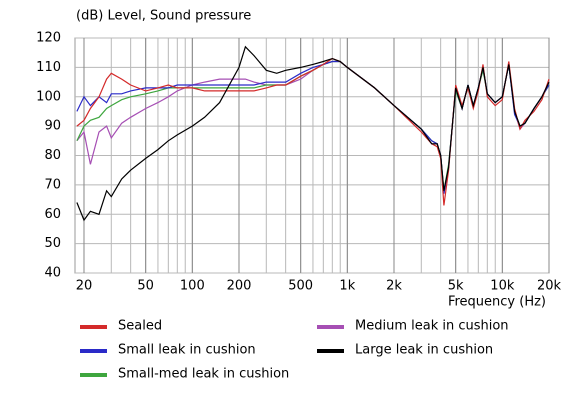 This screenshot has height=414, width=578. Describe the element at coordinates (497, 302) in the screenshot. I see `x-axis-label: Frequency (Hz)` at that location.